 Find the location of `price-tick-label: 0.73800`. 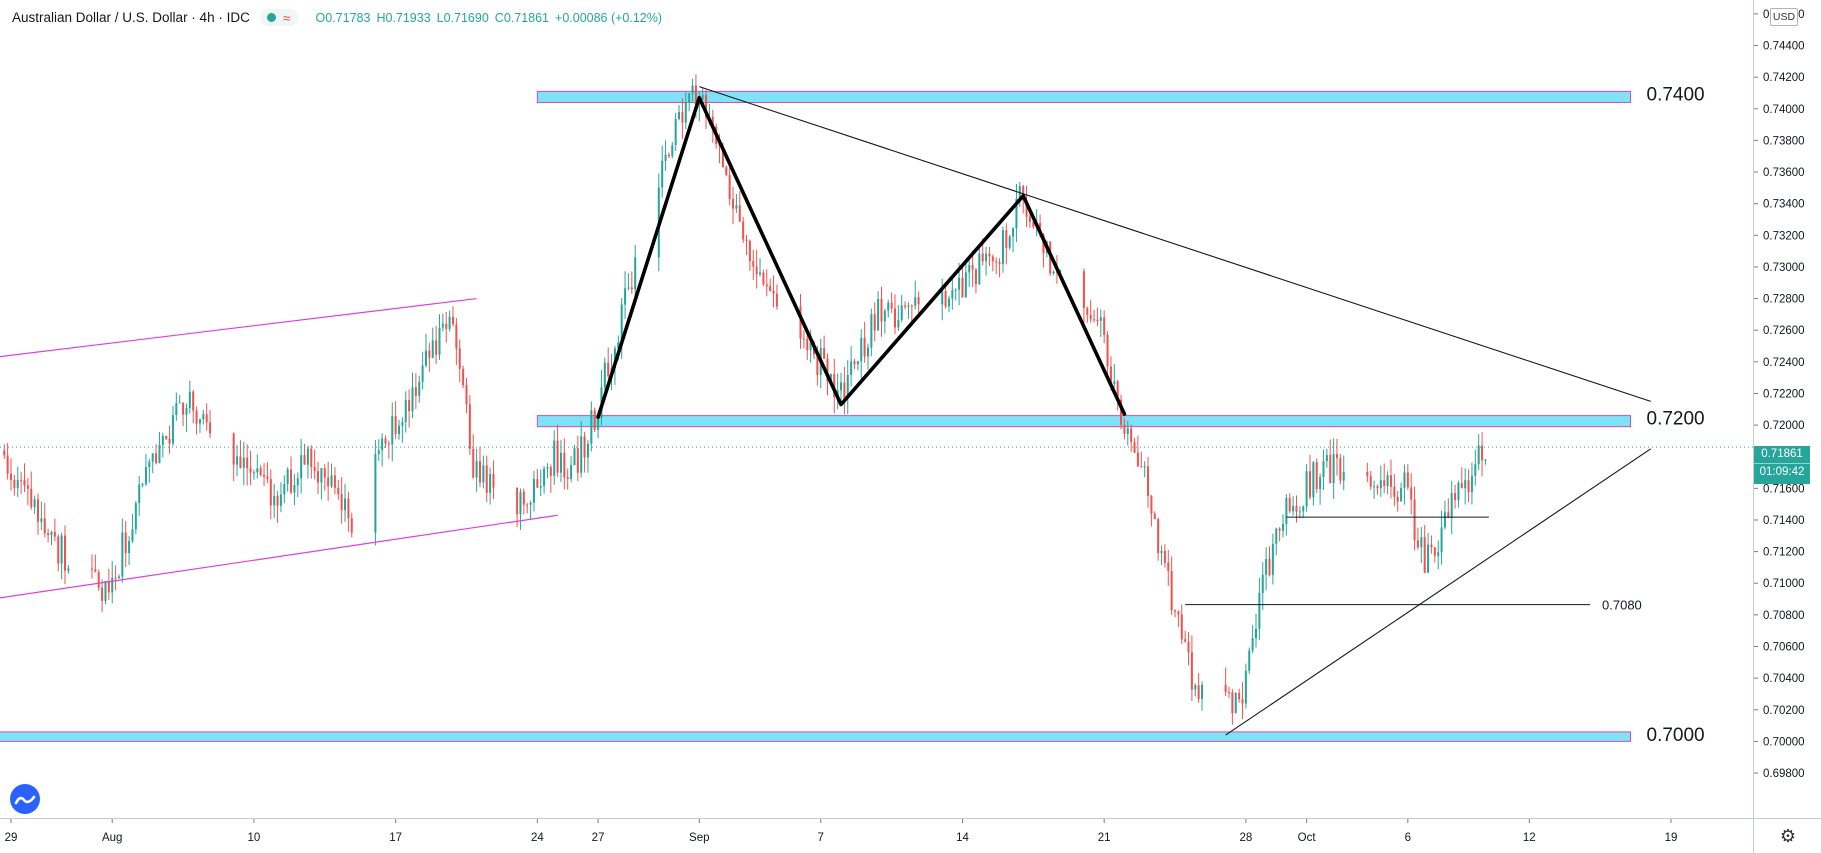

price-tick-label: 0.73800 is located at coordinates (1784, 141).